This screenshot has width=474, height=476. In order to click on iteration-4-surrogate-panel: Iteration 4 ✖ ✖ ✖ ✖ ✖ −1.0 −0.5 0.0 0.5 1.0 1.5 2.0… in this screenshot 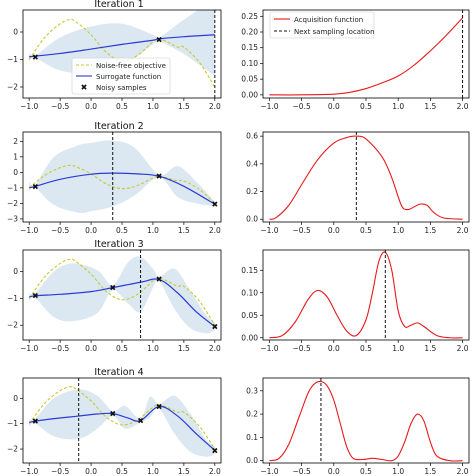, I will do `click(114, 421)`.